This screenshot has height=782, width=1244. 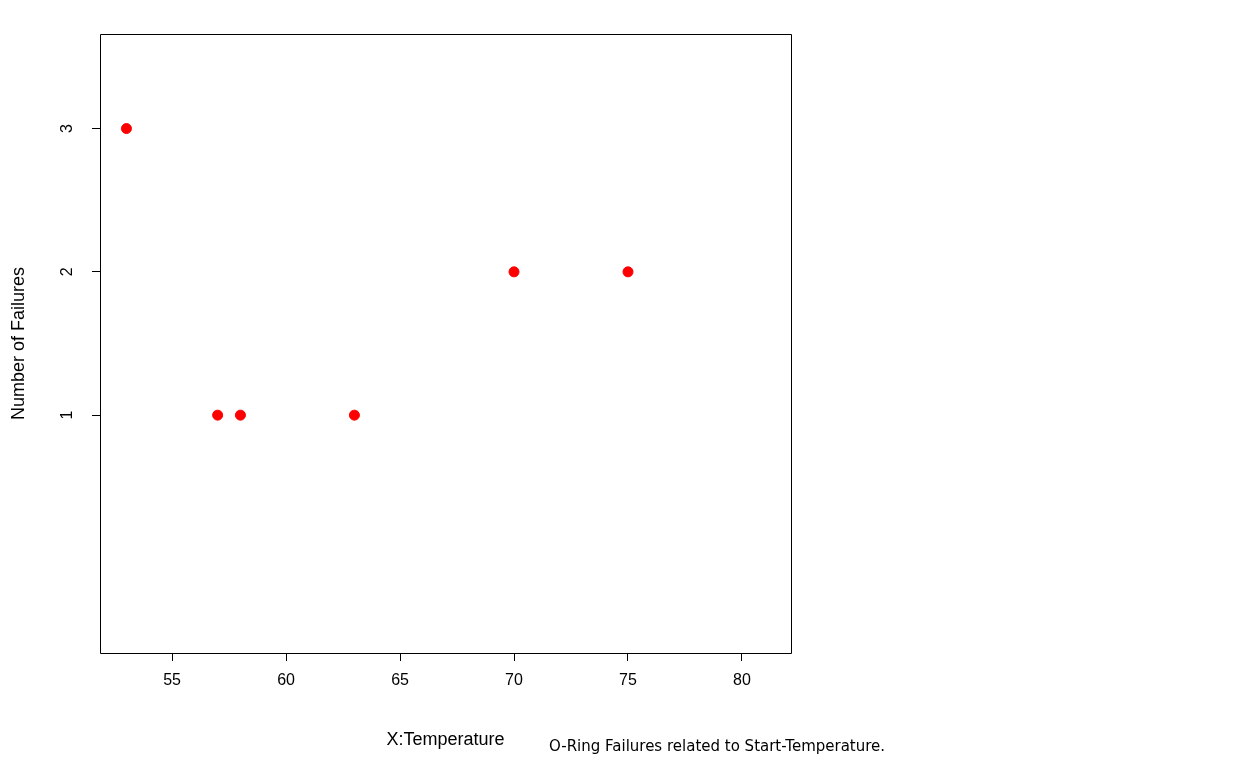 What do you see at coordinates (717, 746) in the screenshot?
I see `text: O-Ring Failures related to Start-Temperature.` at bounding box center [717, 746].